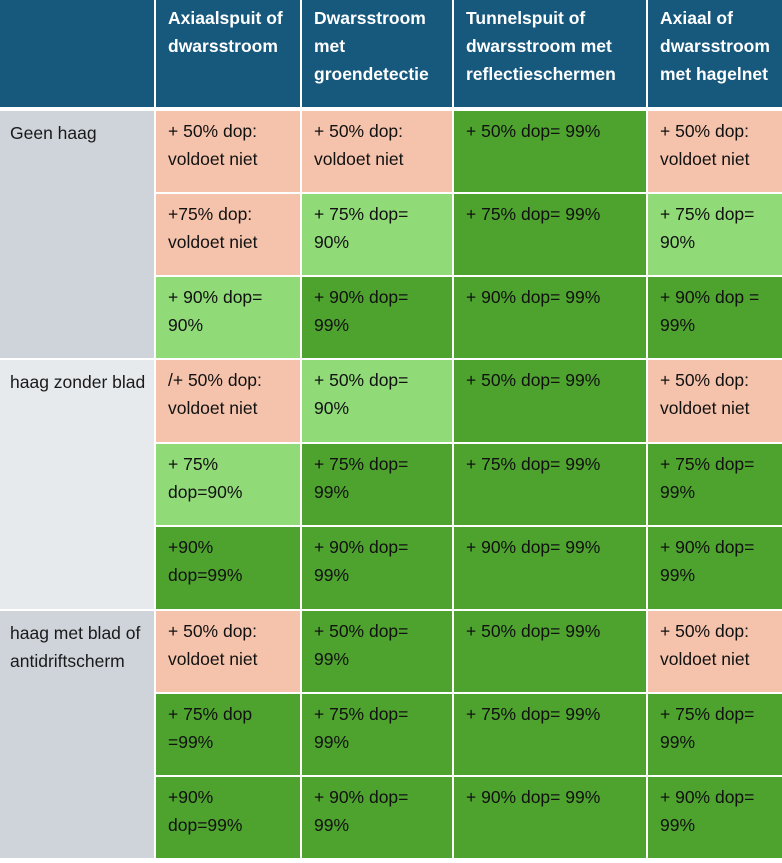 This screenshot has width=782, height=863. What do you see at coordinates (228, 235) in the screenshot?
I see `table-cell: +75% dop: voldoet niet` at bounding box center [228, 235].